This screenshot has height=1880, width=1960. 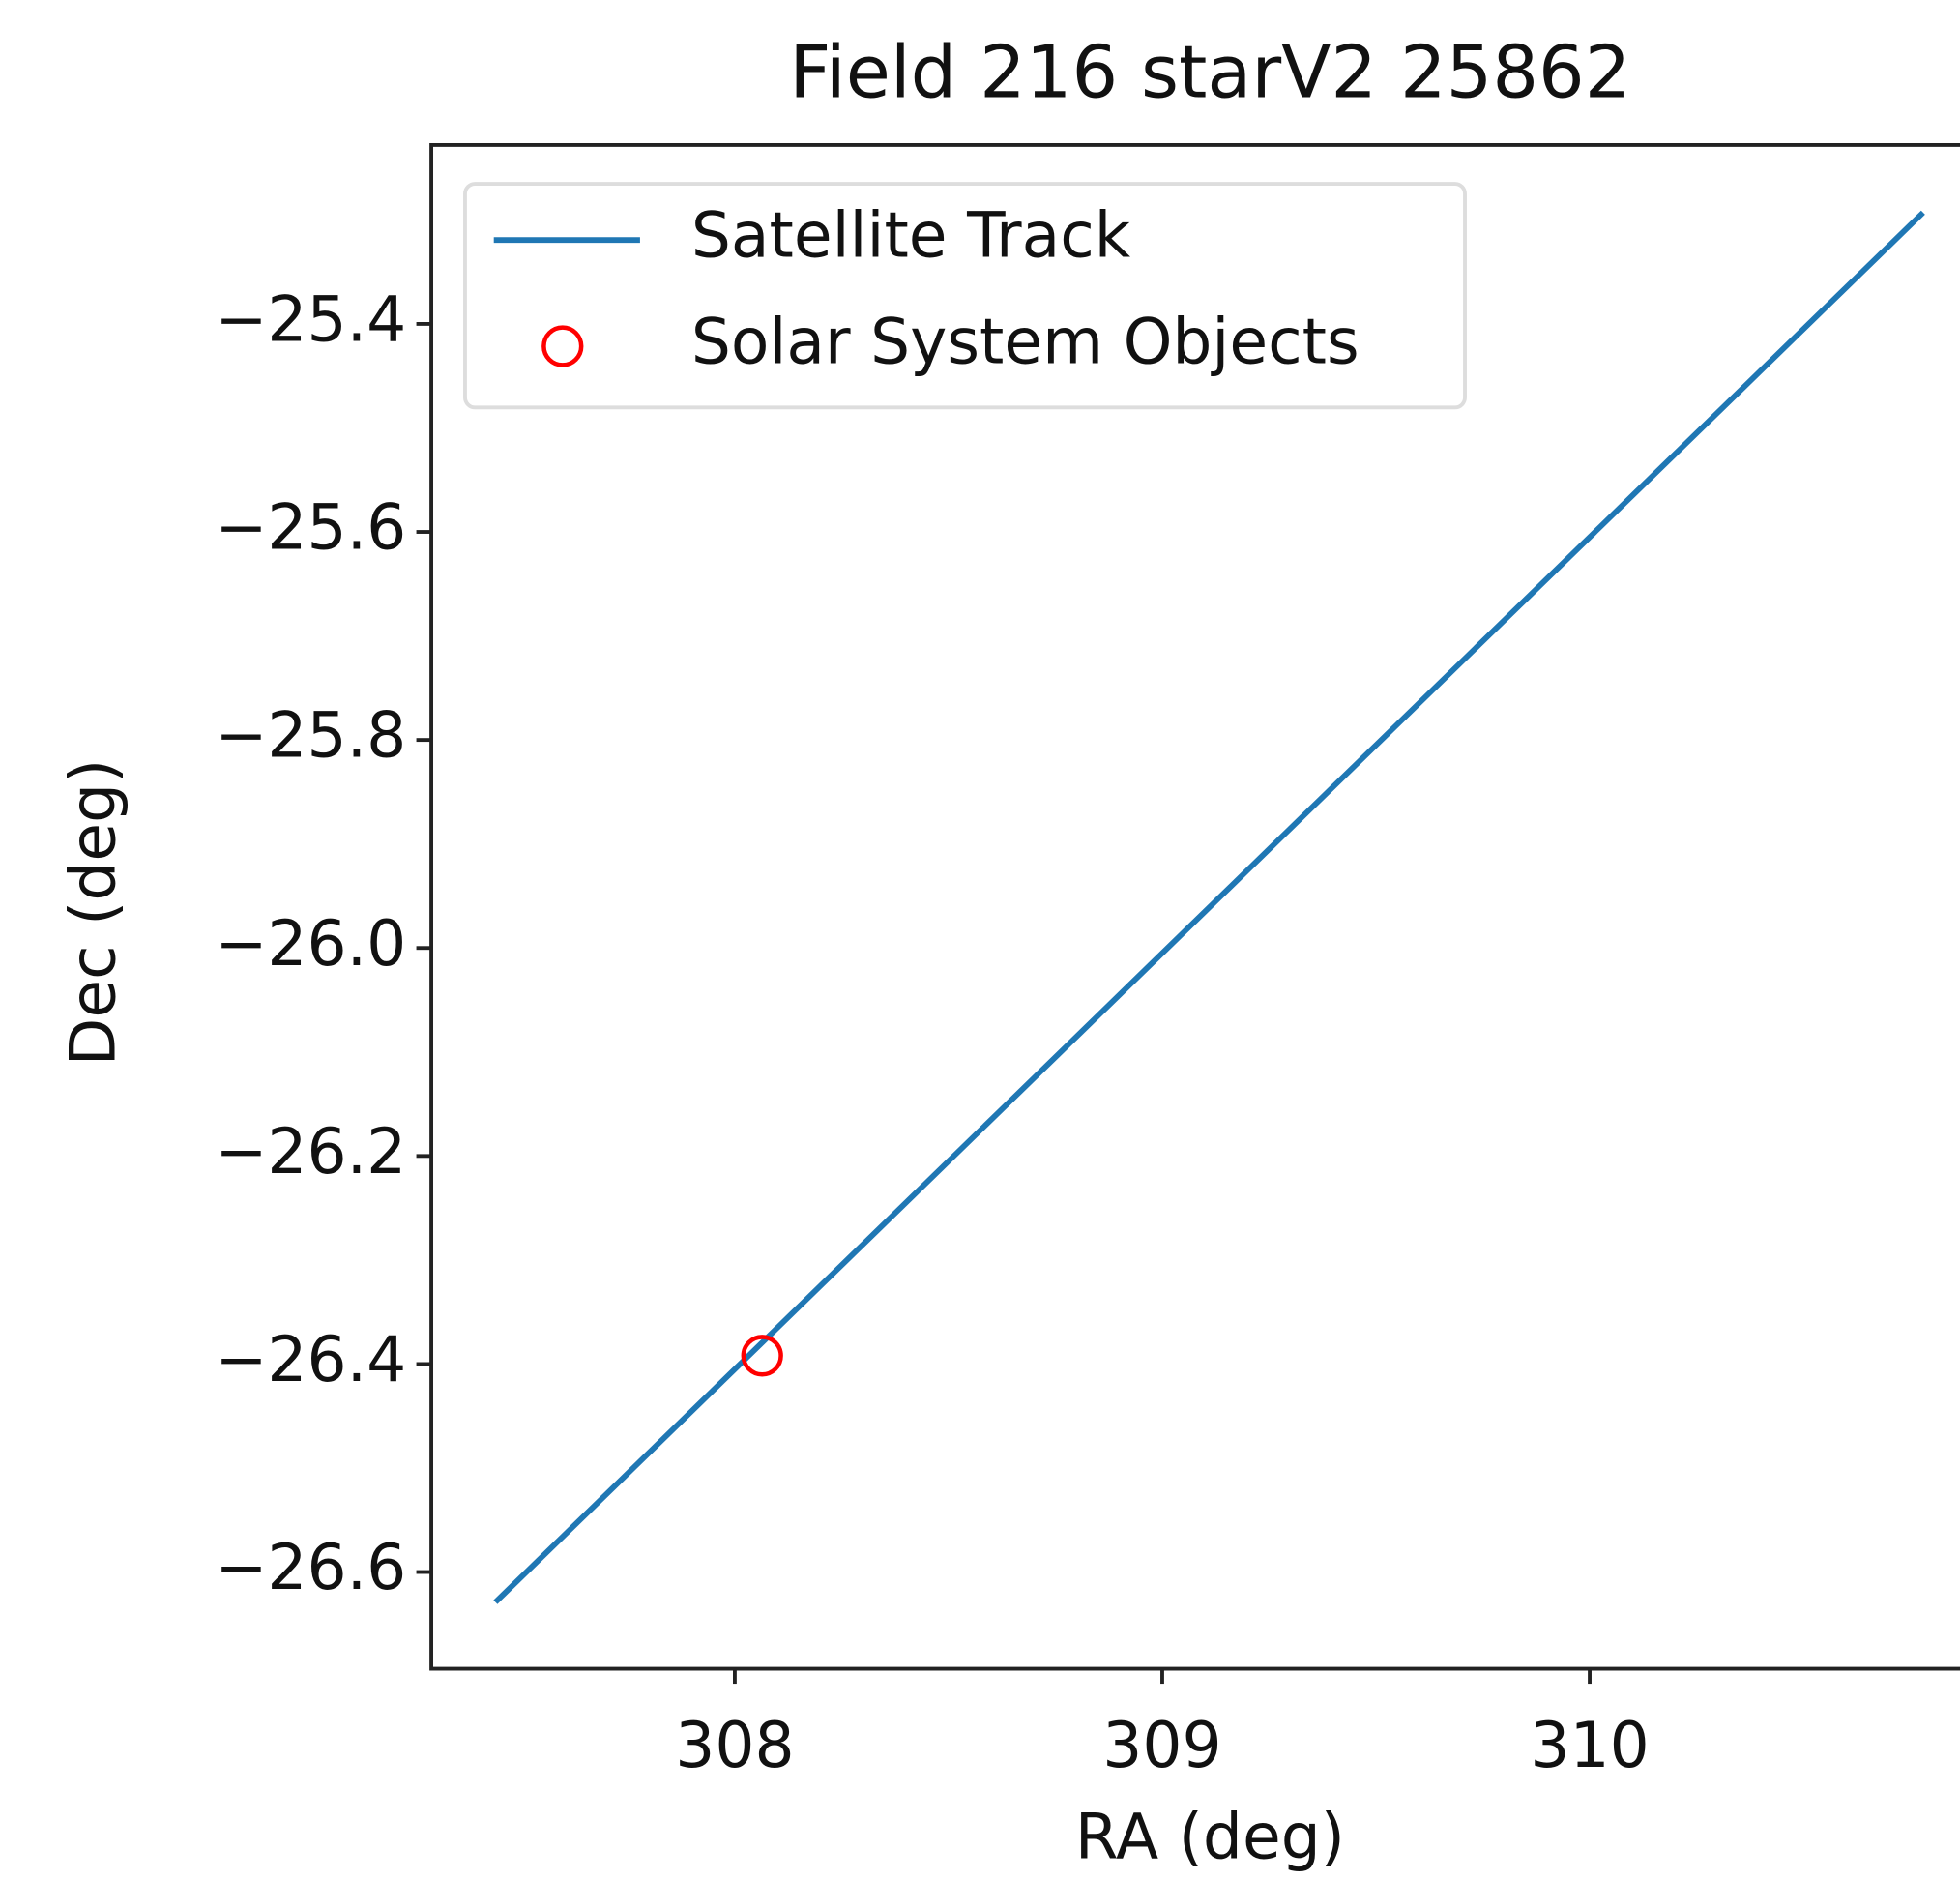 I want to click on legend-box, so click(x=965, y=296).